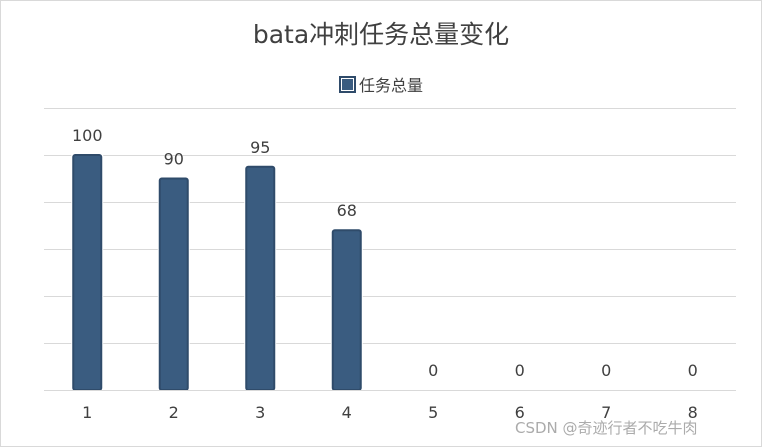  I want to click on x-tick-label: 7, so click(606, 412).